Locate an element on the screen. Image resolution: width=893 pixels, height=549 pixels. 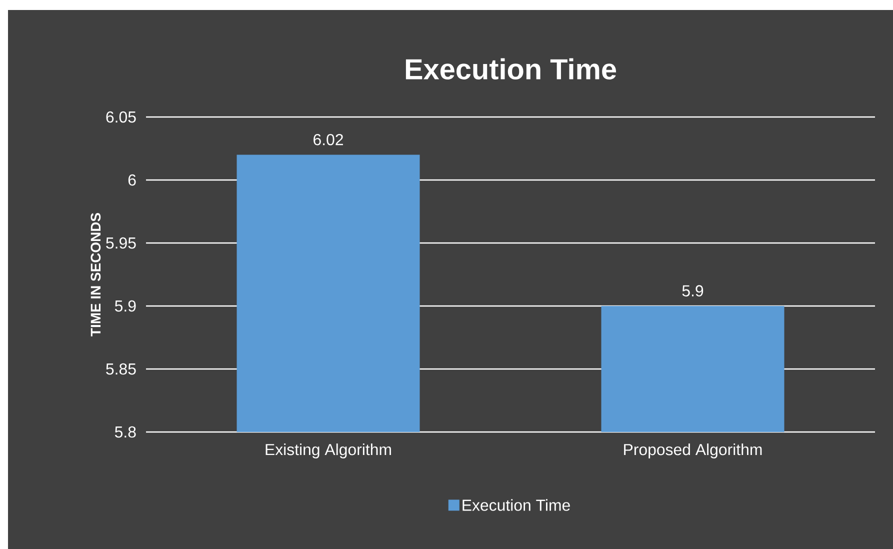
y-axis-title: TIME IN SECONDS is located at coordinates (95, 274).